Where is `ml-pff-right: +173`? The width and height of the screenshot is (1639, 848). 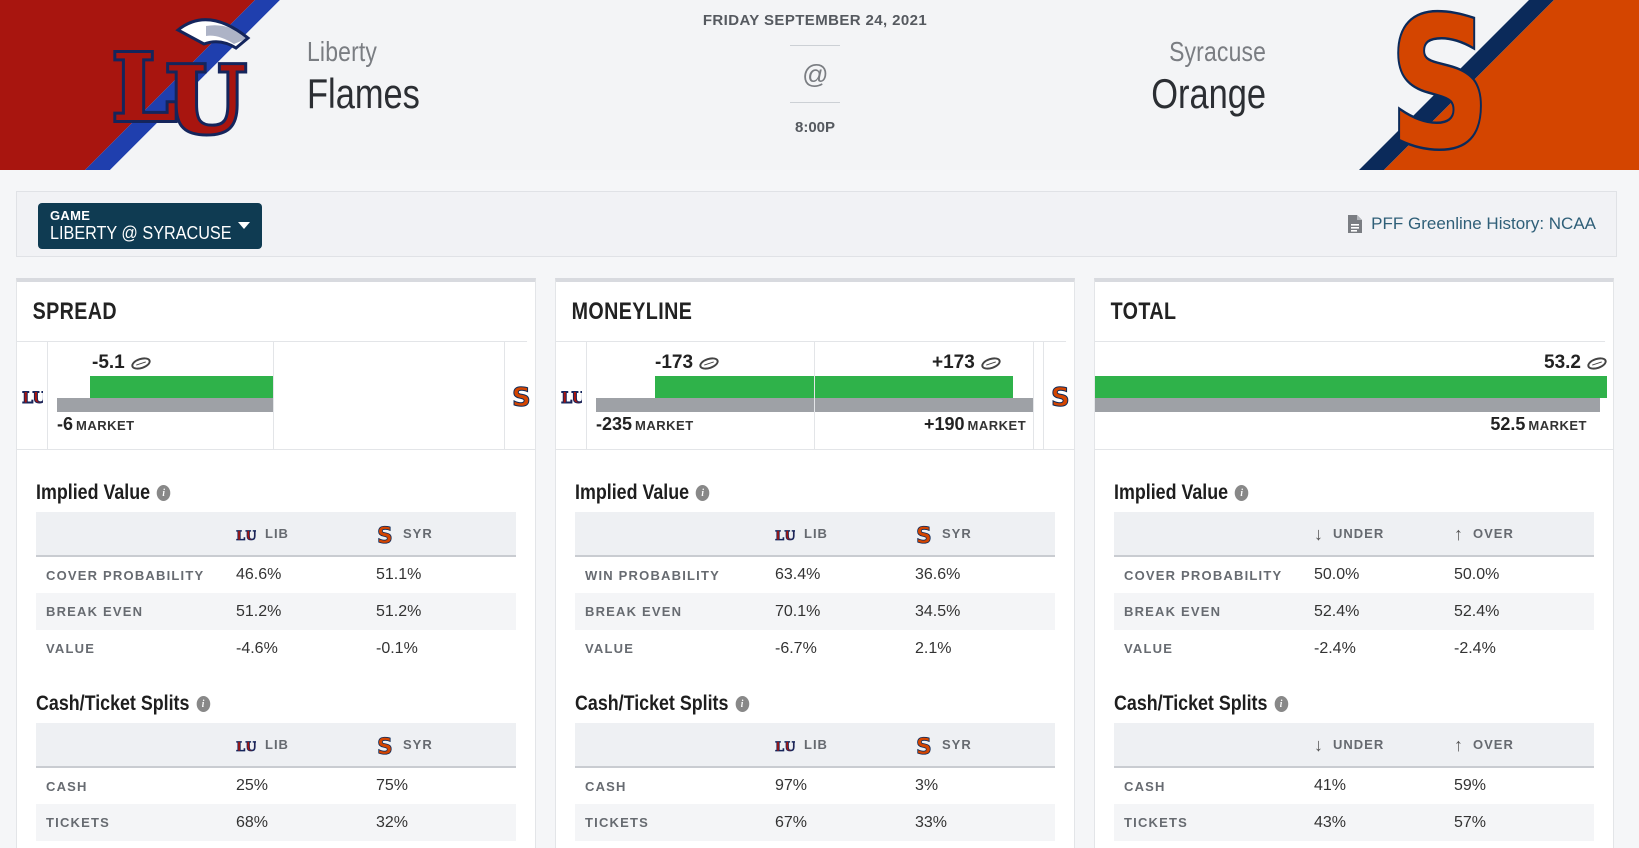
ml-pff-right: +173 is located at coordinates (967, 363).